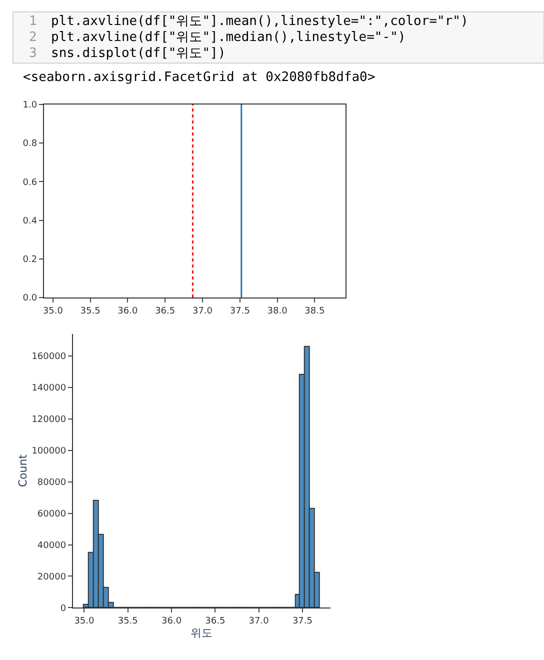 This screenshot has height=660, width=544. Describe the element at coordinates (314, 311) in the screenshot. I see `x-tick-label: 38.5` at that location.